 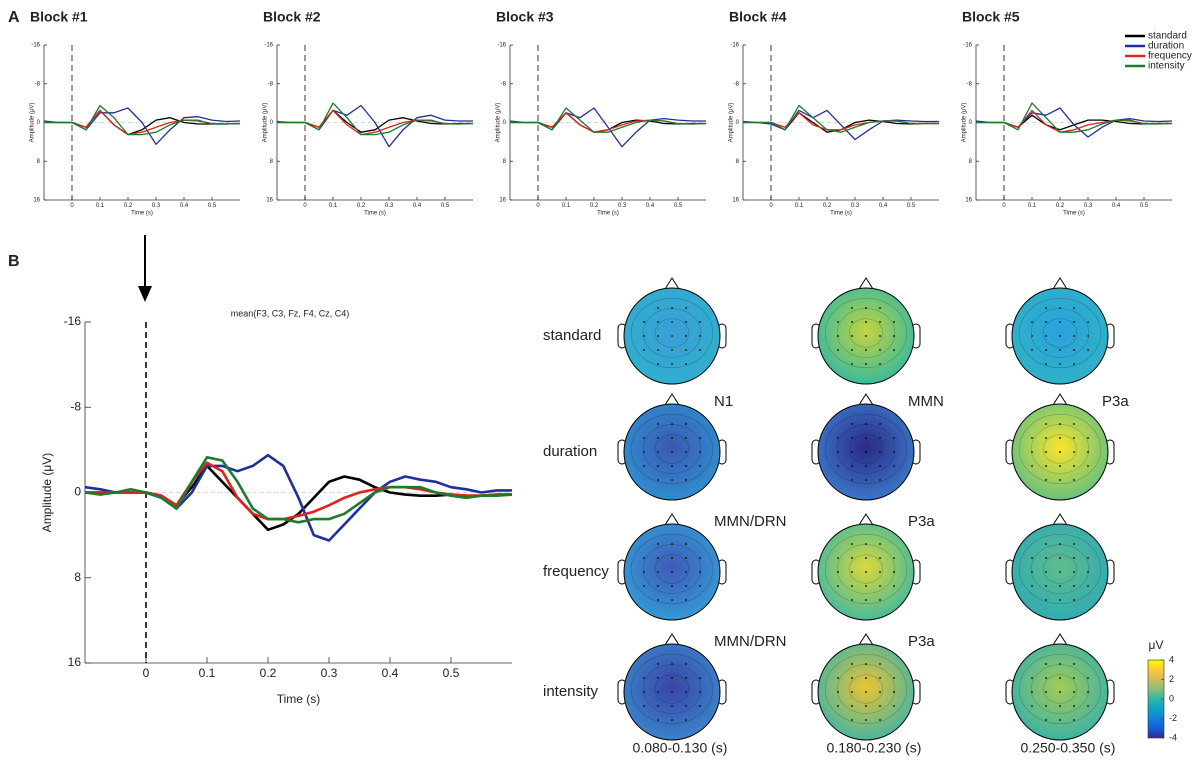 What do you see at coordinates (1171, 698) in the screenshot?
I see `colorbar-tick-label: 0` at bounding box center [1171, 698].